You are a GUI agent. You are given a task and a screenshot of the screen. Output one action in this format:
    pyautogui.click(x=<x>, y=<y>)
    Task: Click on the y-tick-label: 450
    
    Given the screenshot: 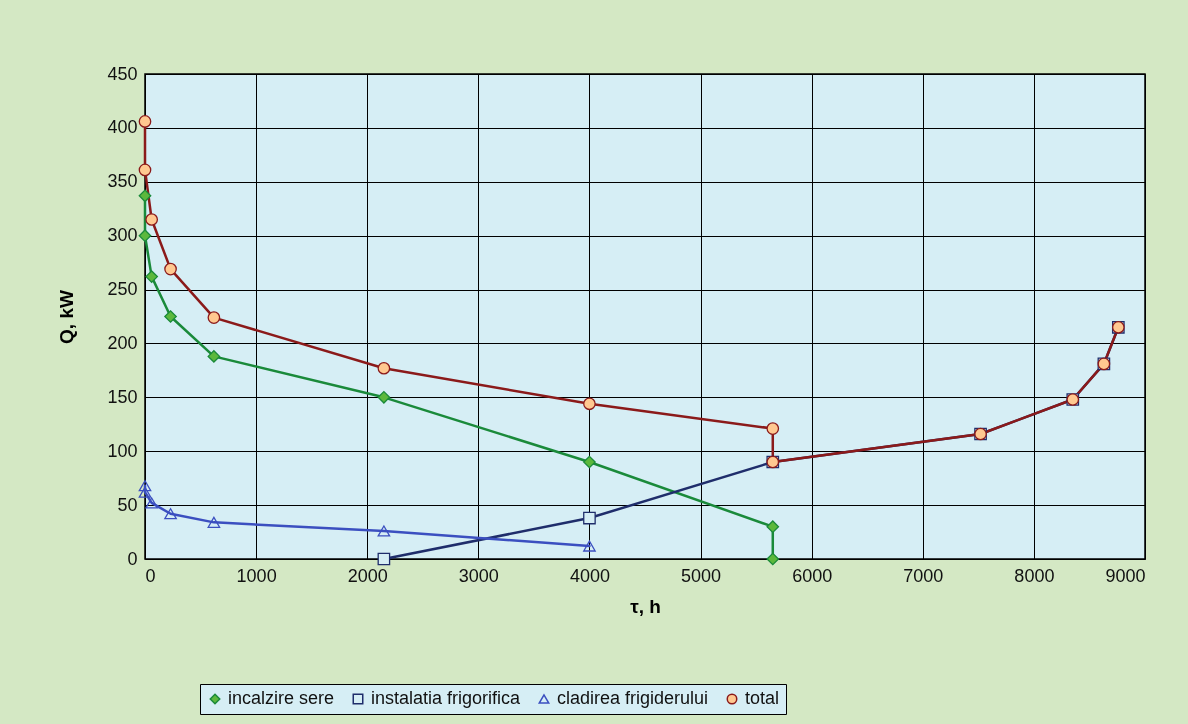 What is the action you would take?
    pyautogui.click(x=122, y=73)
    